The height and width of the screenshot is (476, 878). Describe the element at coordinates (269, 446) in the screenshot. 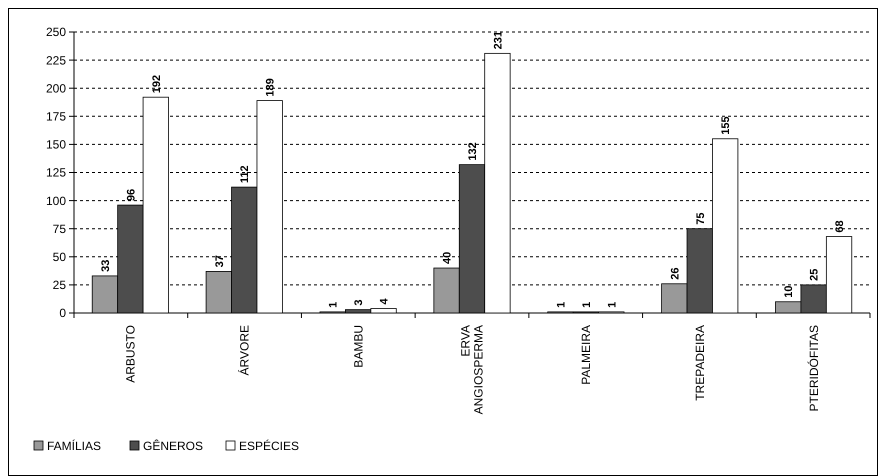

I see `legend-label: ESPÉCIES` at that location.